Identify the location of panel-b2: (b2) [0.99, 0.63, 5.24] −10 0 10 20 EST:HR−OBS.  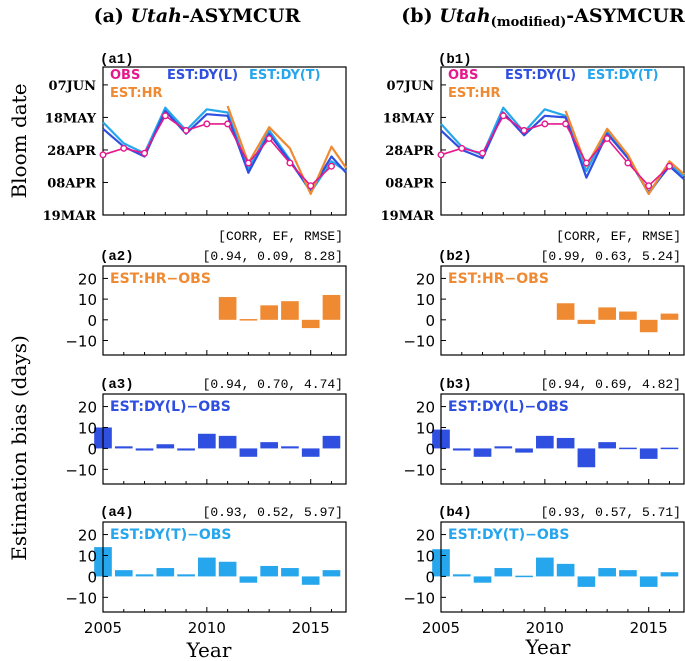
(544, 302).